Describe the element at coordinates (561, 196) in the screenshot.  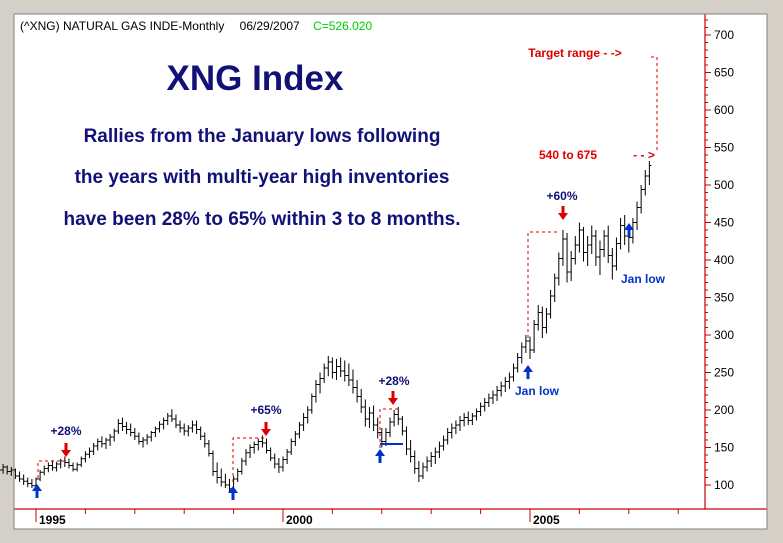
I see `rally-2005-label: +60%` at that location.